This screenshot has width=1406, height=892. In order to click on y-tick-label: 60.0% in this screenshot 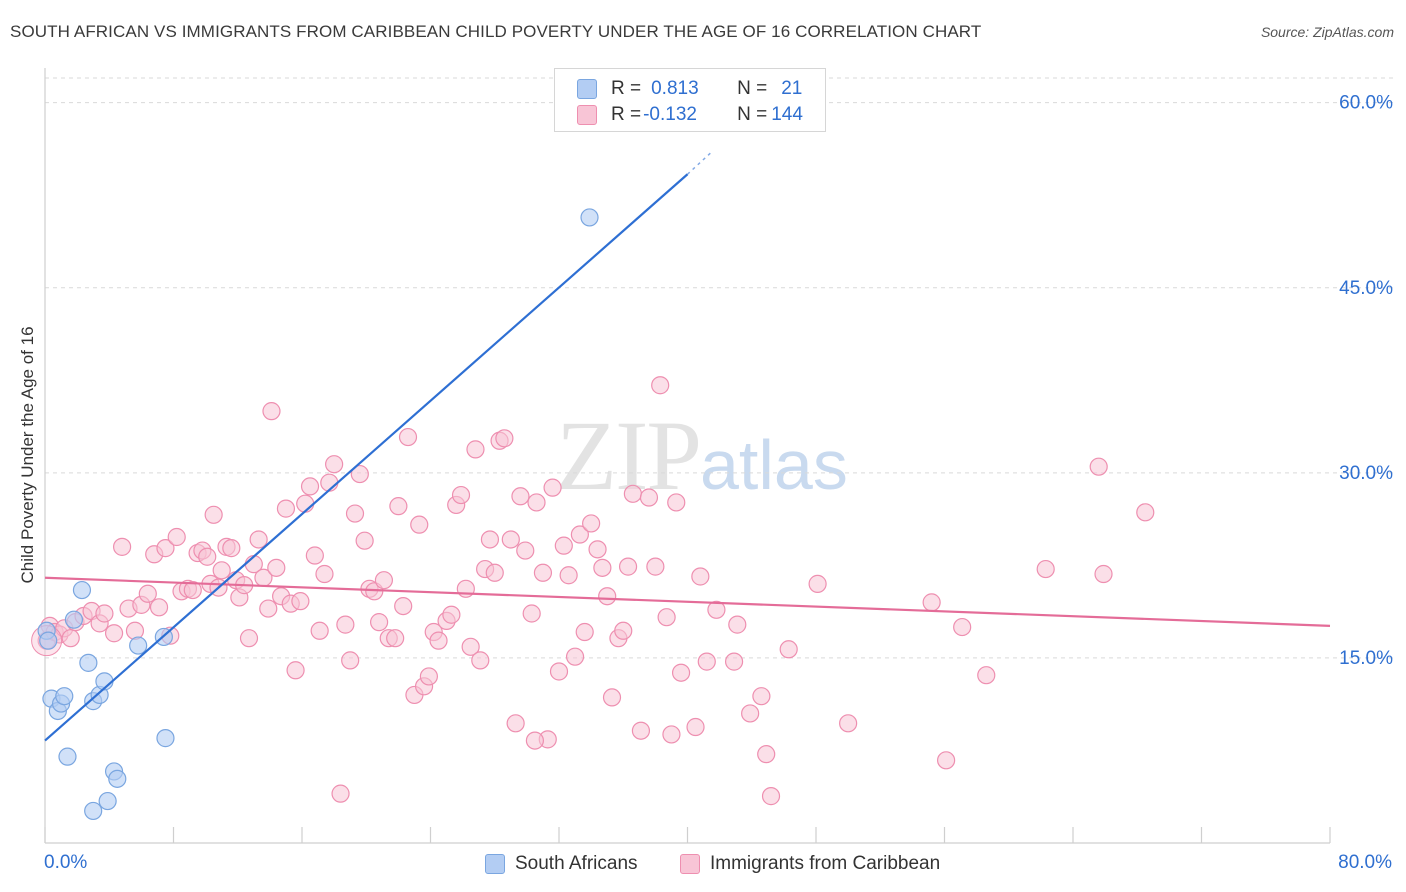, I will do `click(1366, 103)`.